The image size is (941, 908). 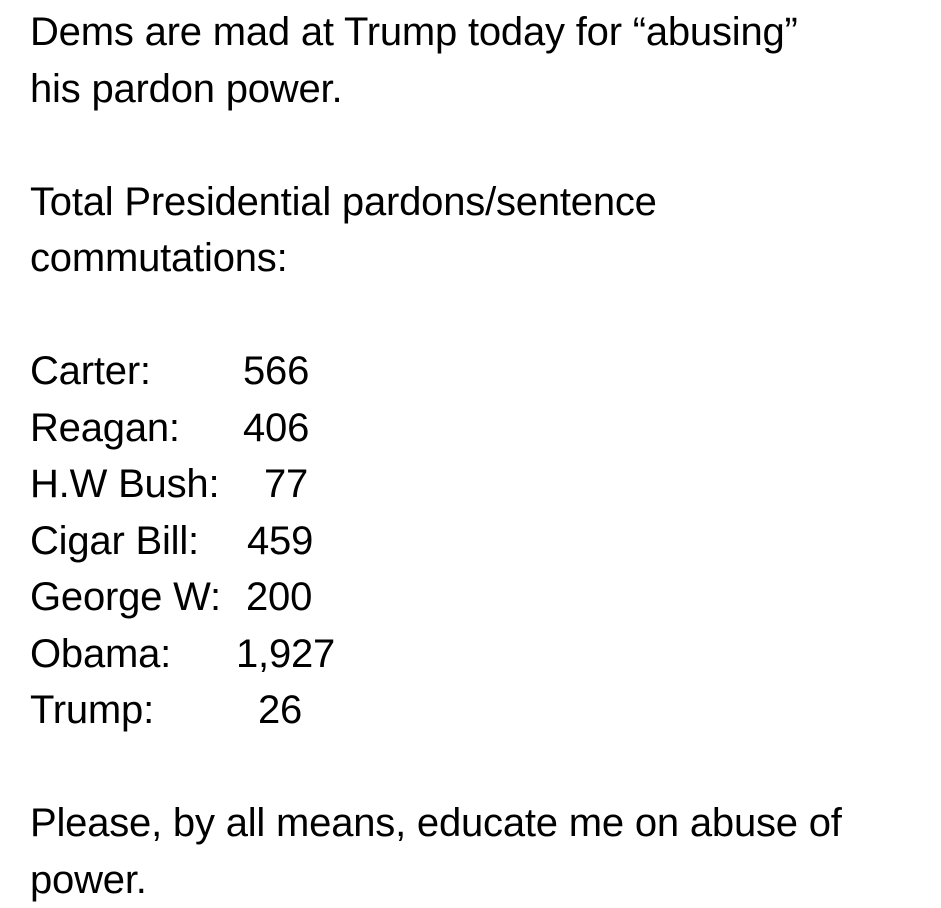 I want to click on heading-line-2: commutations:, so click(x=159, y=258).